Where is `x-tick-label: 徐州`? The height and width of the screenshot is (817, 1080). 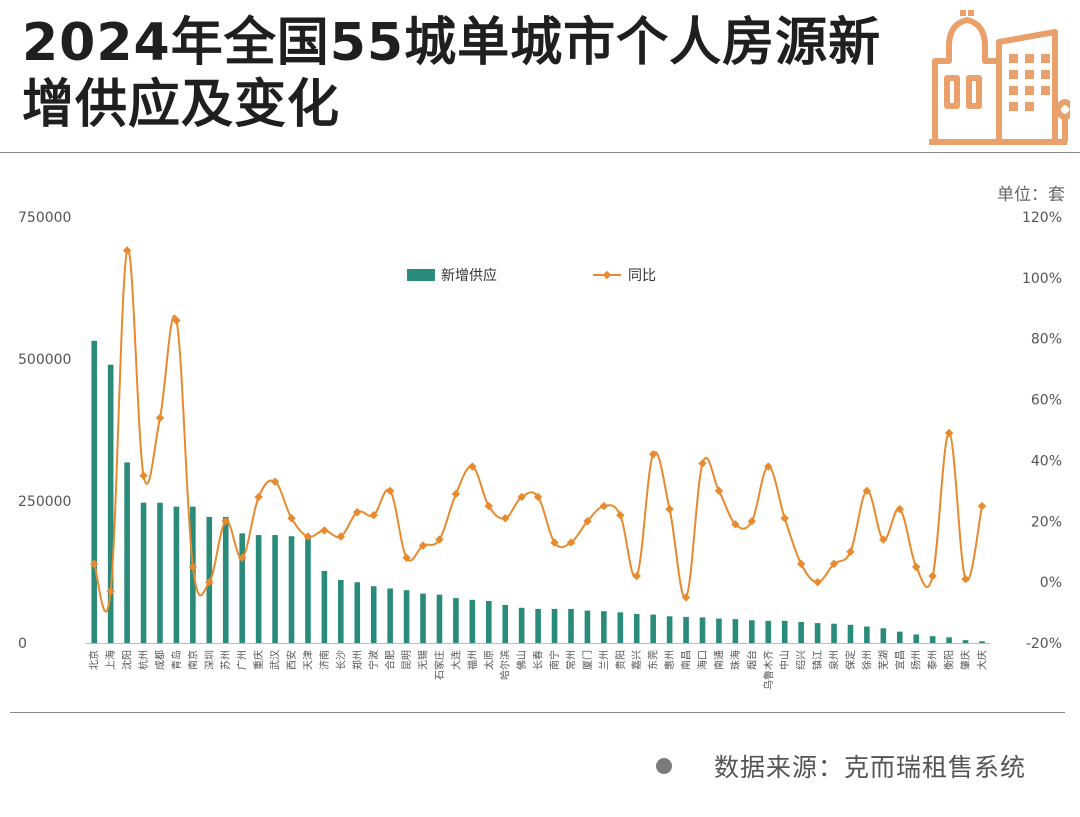 x-tick-label: 徐州 is located at coordinates (866, 660).